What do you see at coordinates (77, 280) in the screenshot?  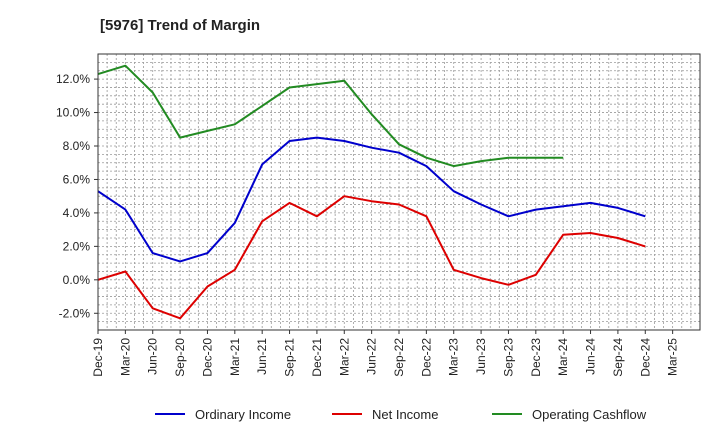 I see `y-tick-label: 0.0%` at bounding box center [77, 280].